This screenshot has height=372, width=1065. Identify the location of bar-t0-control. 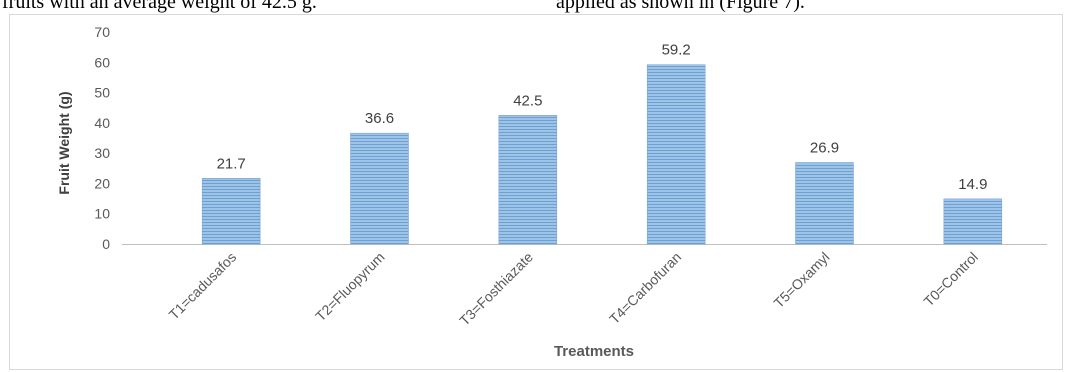
(973, 221).